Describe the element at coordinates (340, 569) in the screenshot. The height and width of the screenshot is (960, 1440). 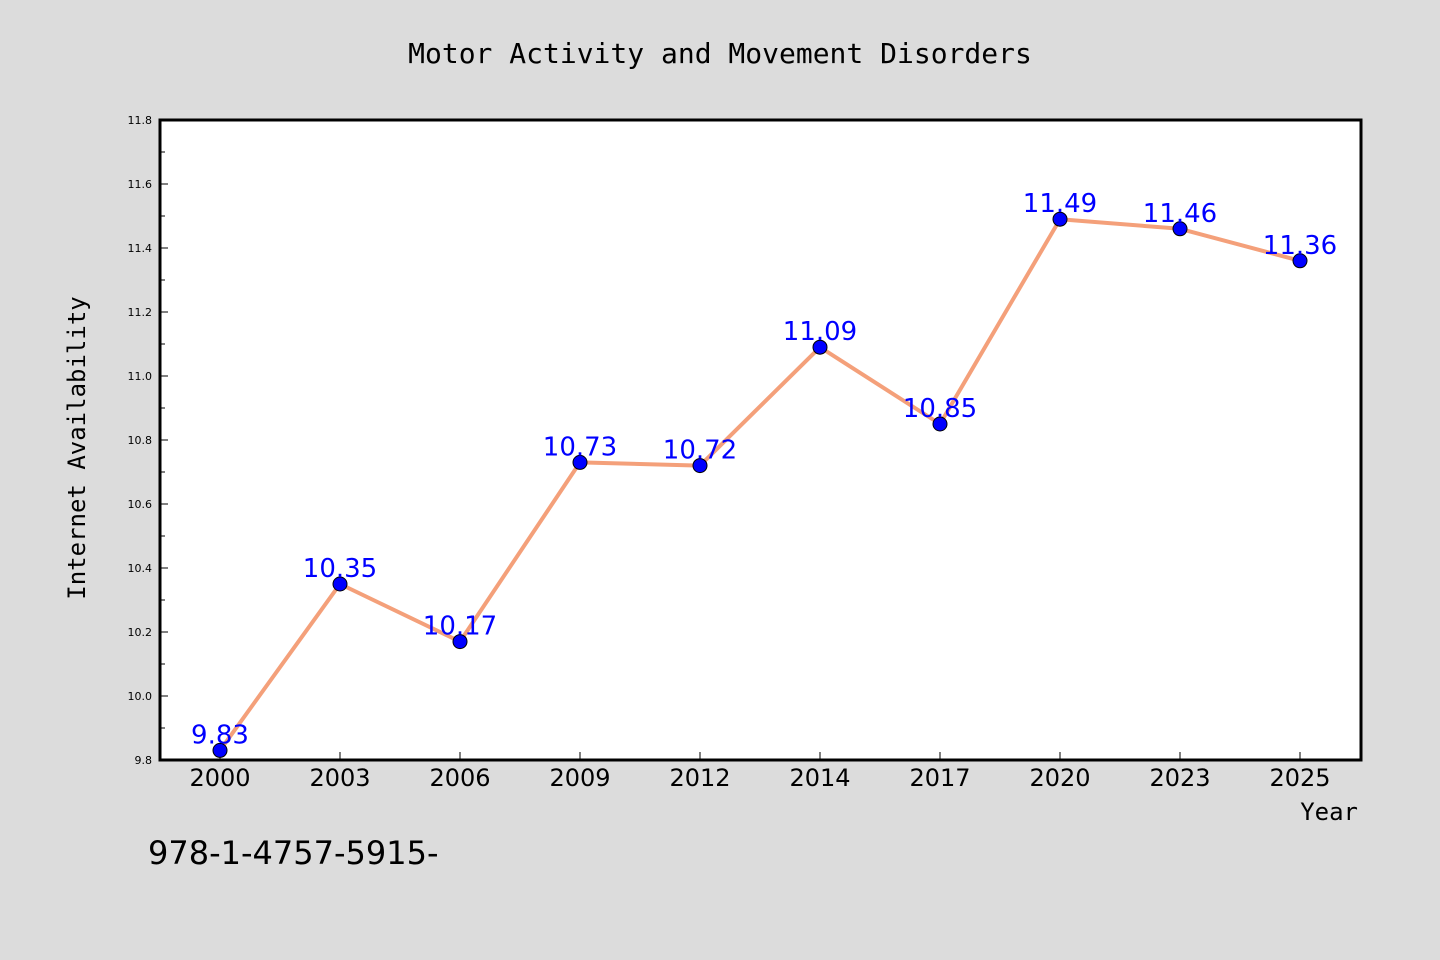
I see `data-label: 10.35` at that location.